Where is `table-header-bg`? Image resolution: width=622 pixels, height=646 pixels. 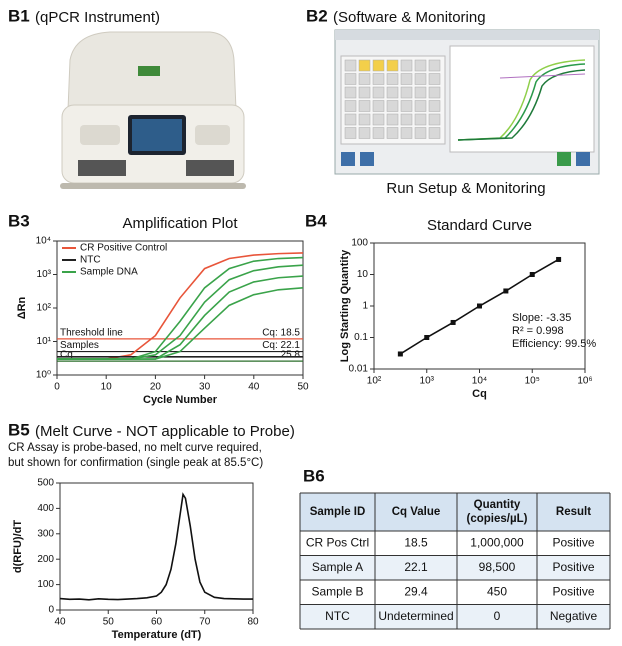
table-header-bg is located at coordinates (455, 512).